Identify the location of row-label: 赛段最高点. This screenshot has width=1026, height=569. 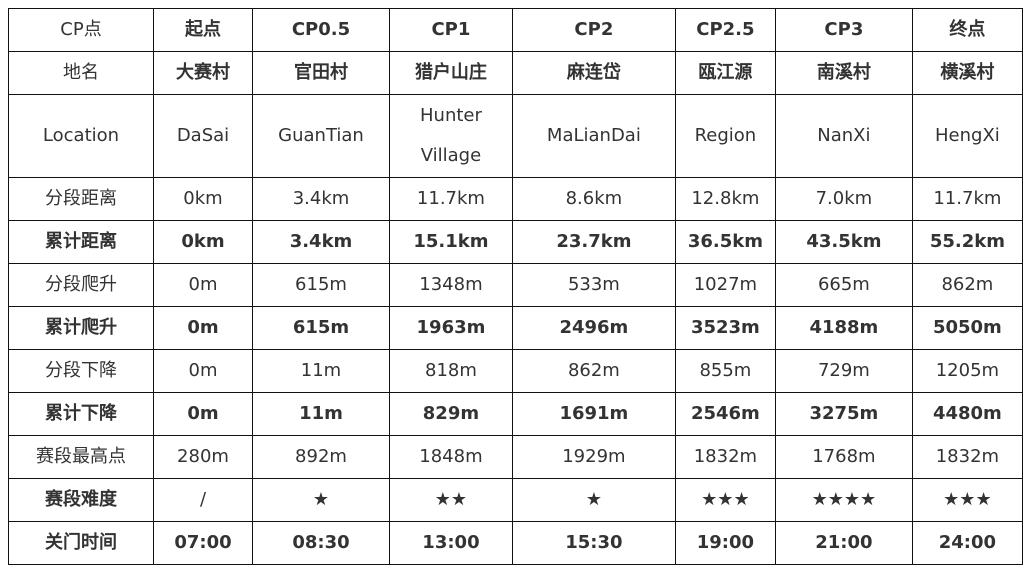
(81, 457).